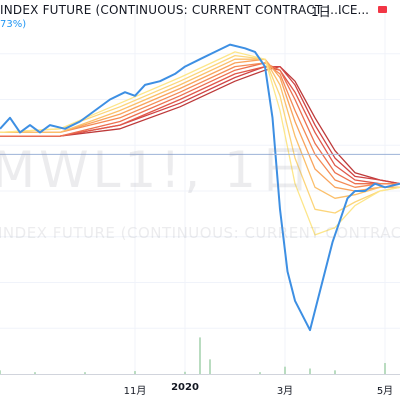  What do you see at coordinates (13, 24) in the screenshot?
I see `change-percent: 73%)` at bounding box center [13, 24].